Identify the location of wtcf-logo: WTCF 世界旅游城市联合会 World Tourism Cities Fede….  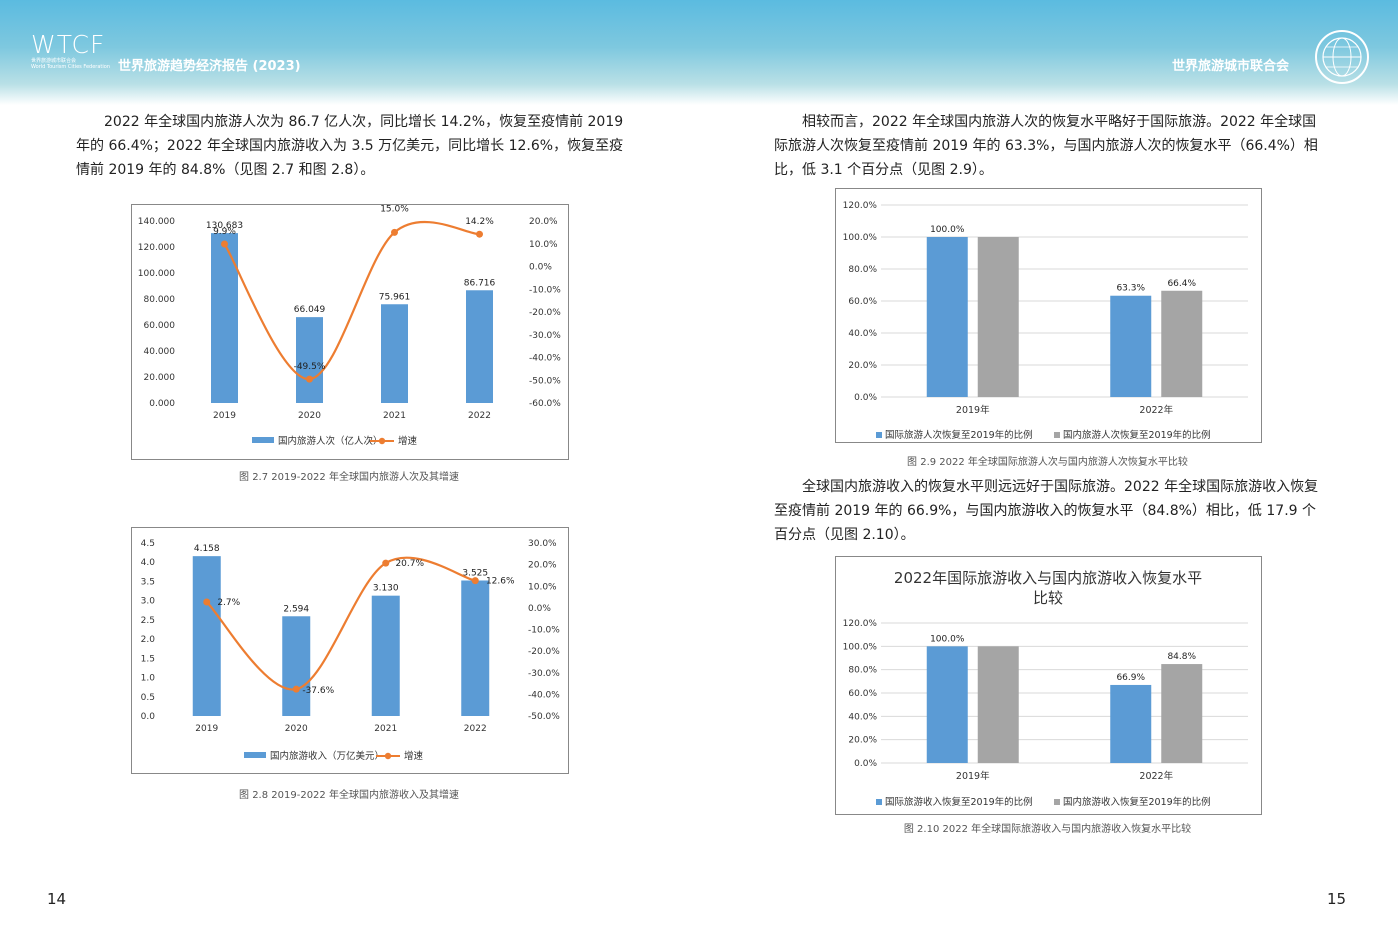
(70, 50).